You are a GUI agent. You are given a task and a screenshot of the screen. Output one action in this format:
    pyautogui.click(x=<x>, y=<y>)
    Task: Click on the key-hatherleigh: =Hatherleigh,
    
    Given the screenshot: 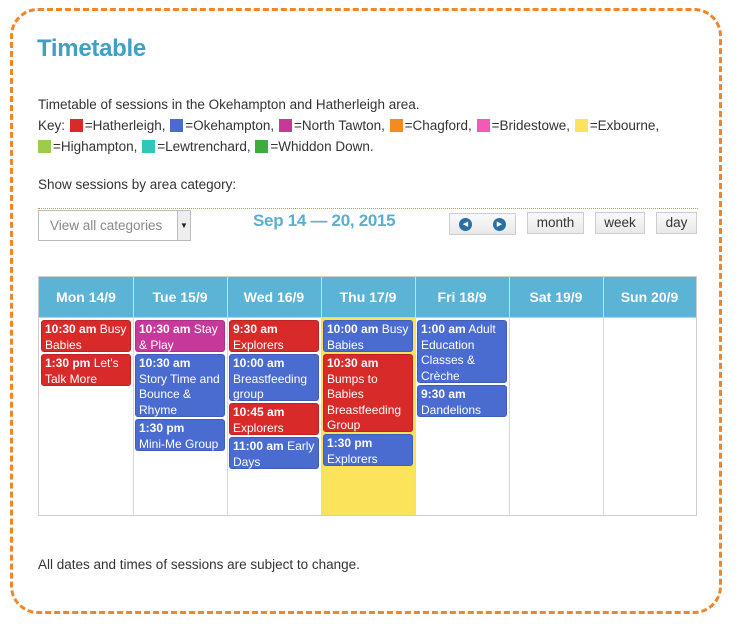 What is the action you would take?
    pyautogui.click(x=125, y=125)
    